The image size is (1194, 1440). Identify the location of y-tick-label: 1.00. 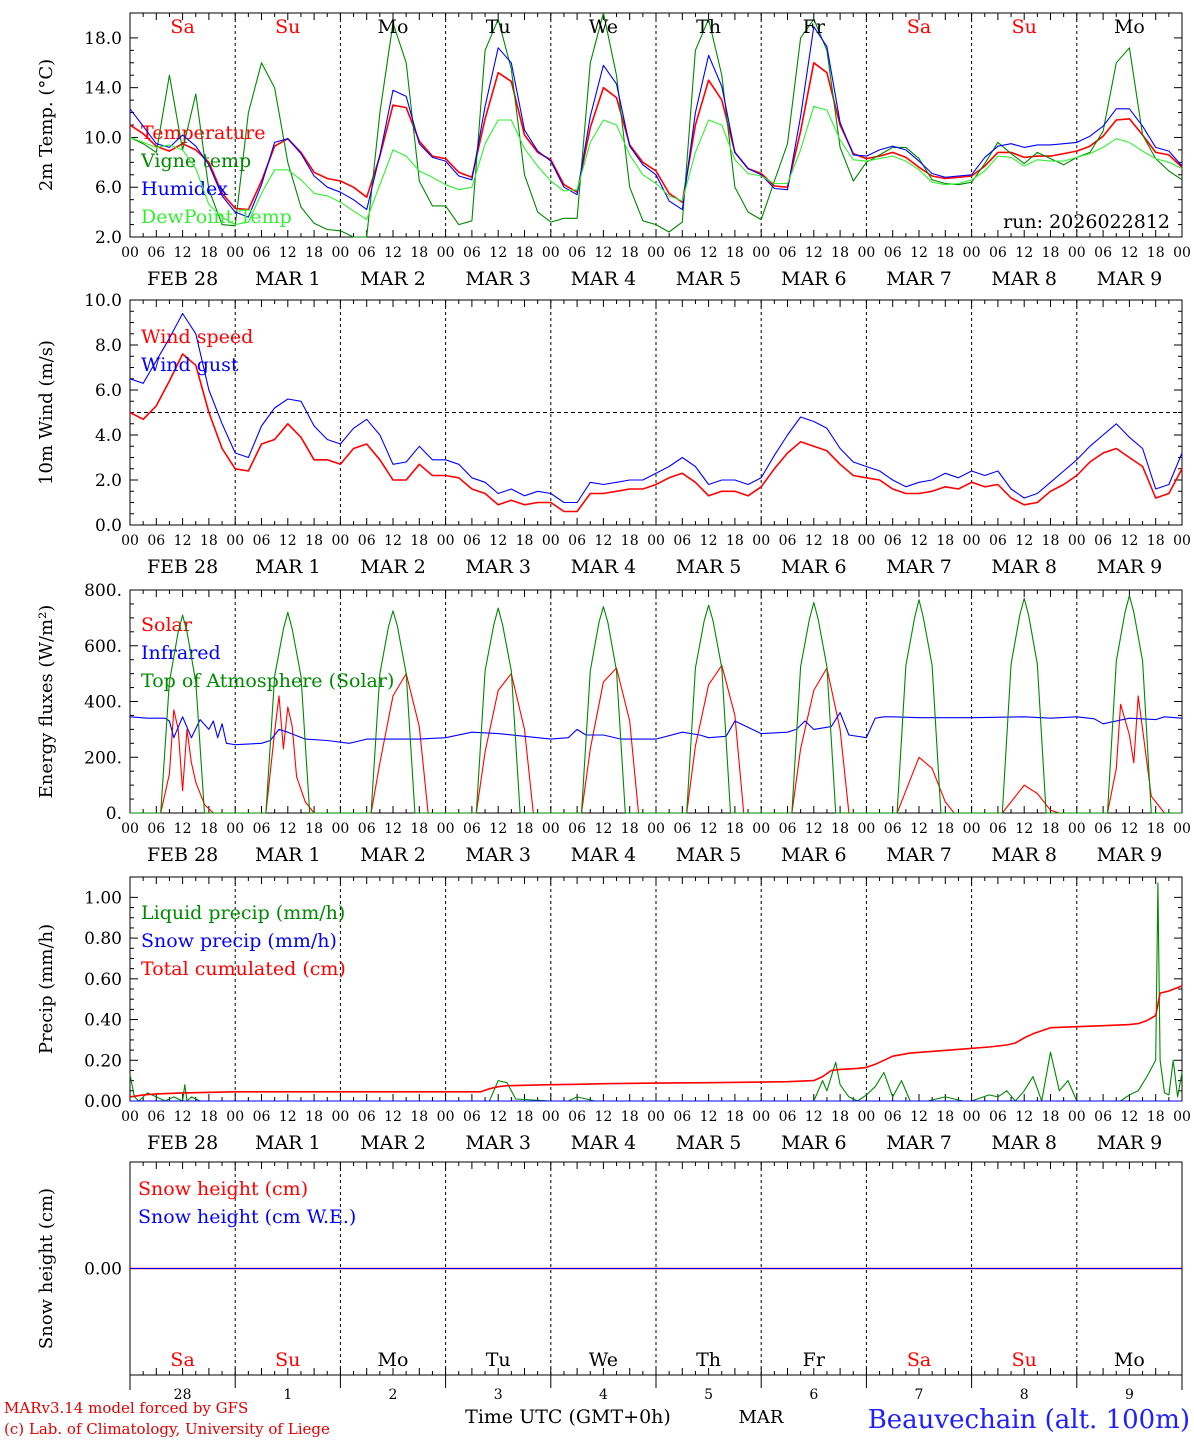
(103, 898).